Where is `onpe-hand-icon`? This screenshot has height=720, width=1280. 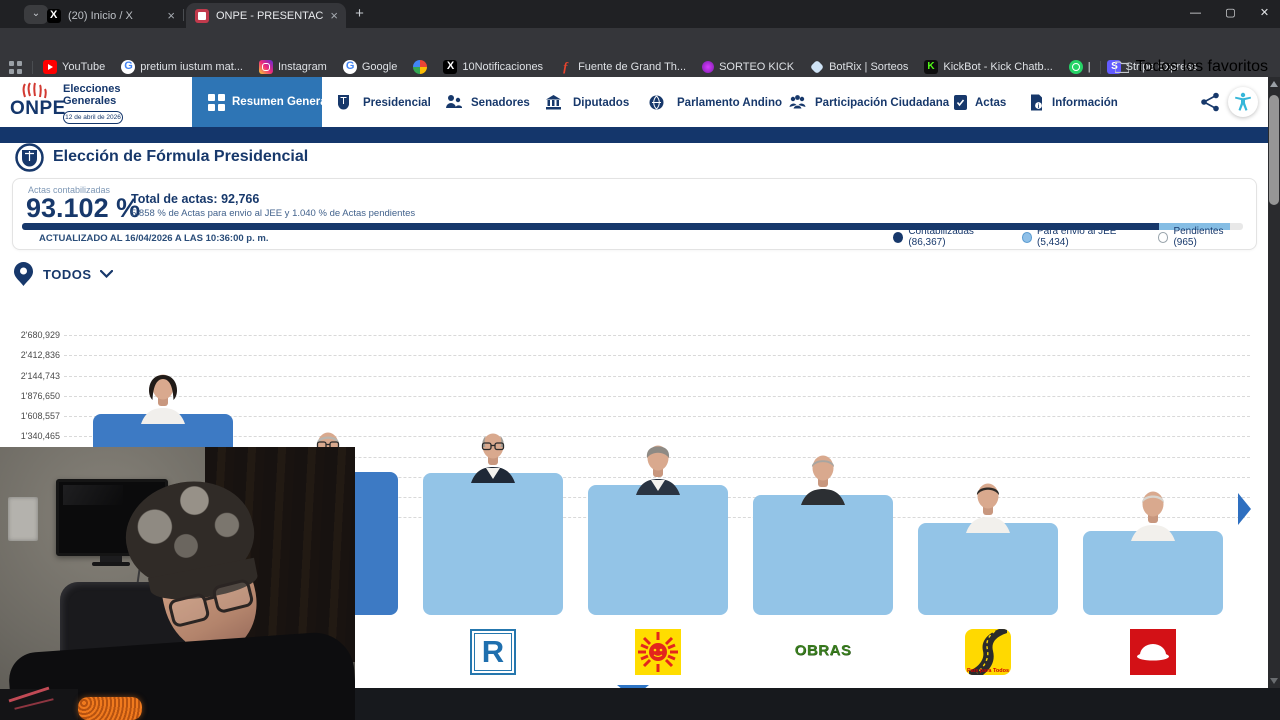 onpe-hand-icon is located at coordinates (34, 90).